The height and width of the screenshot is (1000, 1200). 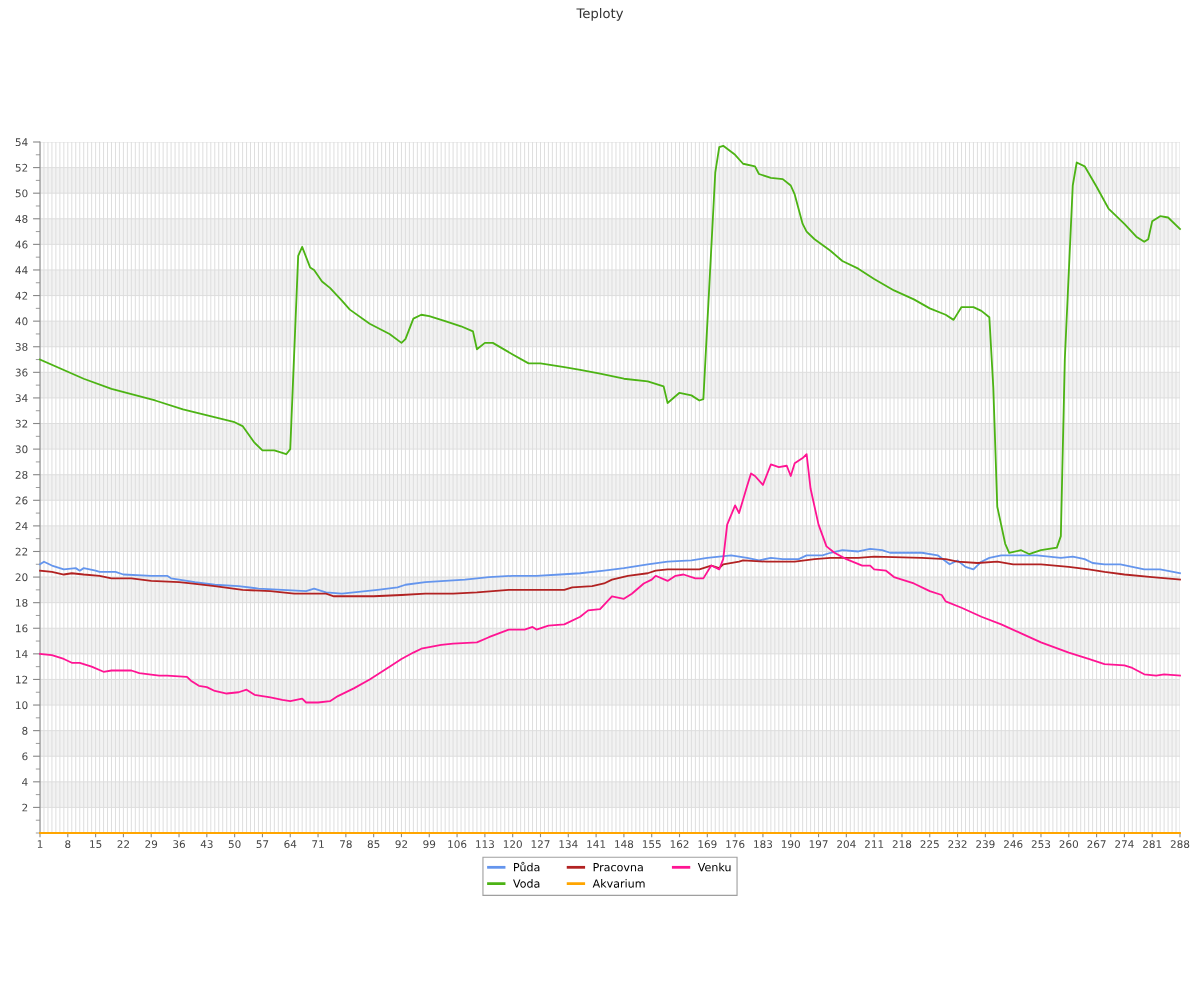 What do you see at coordinates (707, 844) in the screenshot?
I see `x-tick-label: 169` at bounding box center [707, 844].